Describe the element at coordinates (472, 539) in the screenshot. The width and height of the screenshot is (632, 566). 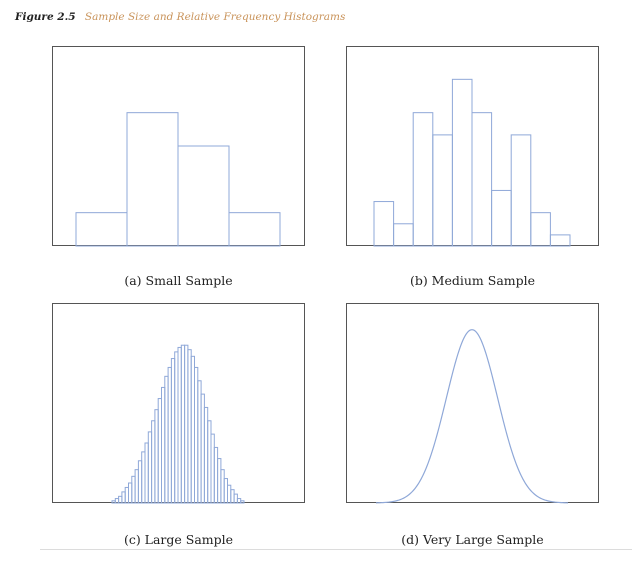
I see `caption-very-large-sample: (d) Very Large Sample` at that location.